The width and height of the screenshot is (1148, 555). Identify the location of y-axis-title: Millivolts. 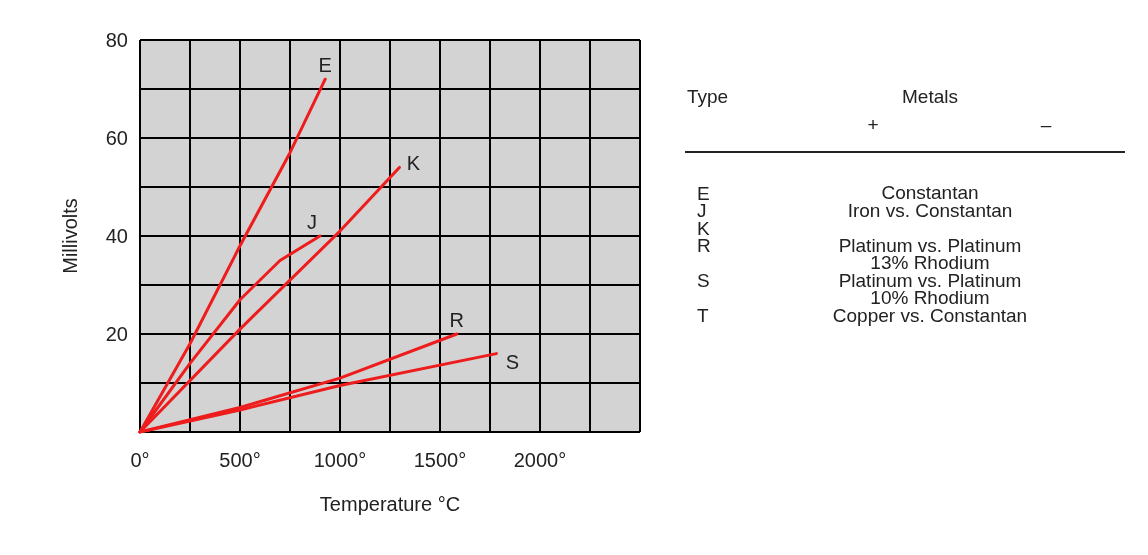
(70, 236).